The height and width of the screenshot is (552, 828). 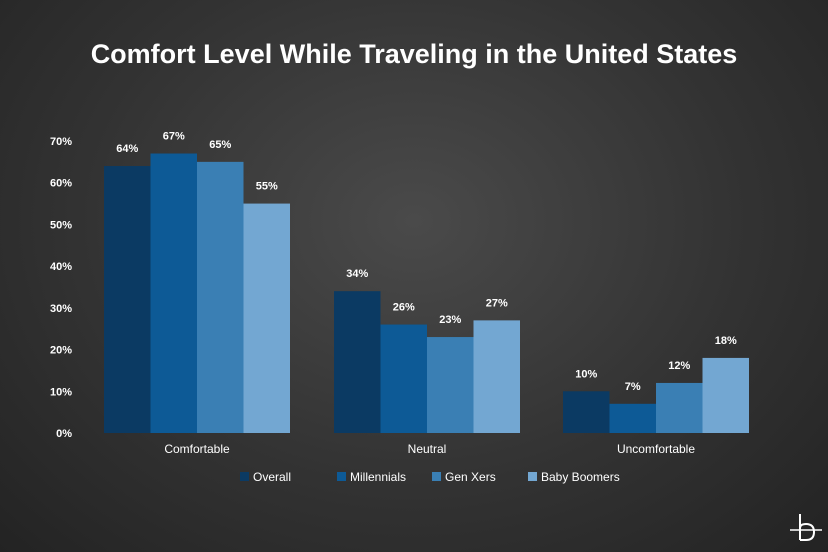 What do you see at coordinates (127, 149) in the screenshot?
I see `data-label: 64%` at bounding box center [127, 149].